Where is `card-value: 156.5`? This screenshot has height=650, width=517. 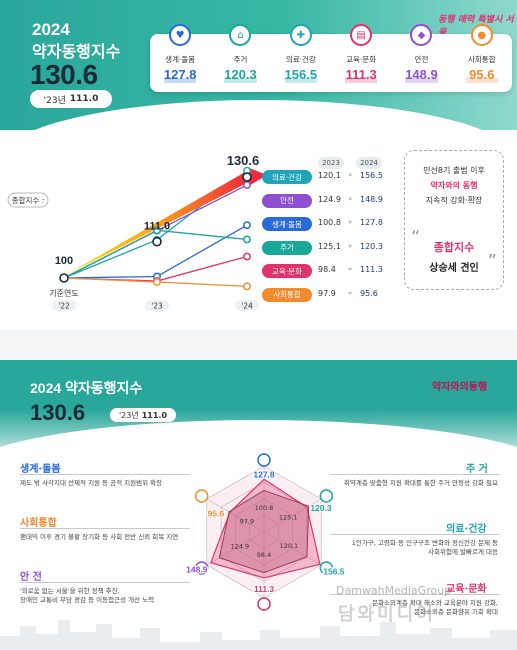 card-value: 156.5 is located at coordinates (301, 74).